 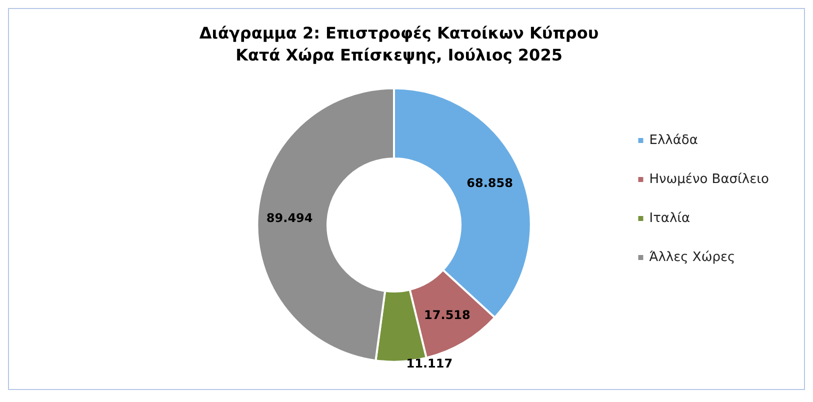 I want to click on legend-label: Άλλες Χώρες, so click(x=692, y=257).